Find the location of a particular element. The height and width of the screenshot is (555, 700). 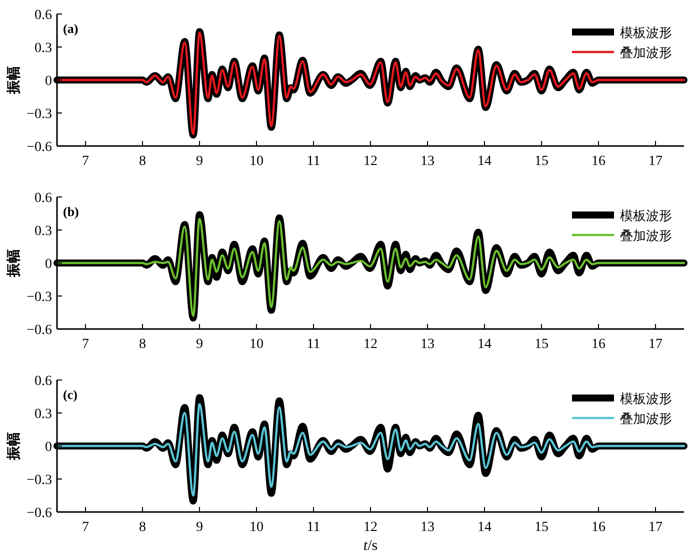

x-axis-title: t/s is located at coordinates (370, 546).